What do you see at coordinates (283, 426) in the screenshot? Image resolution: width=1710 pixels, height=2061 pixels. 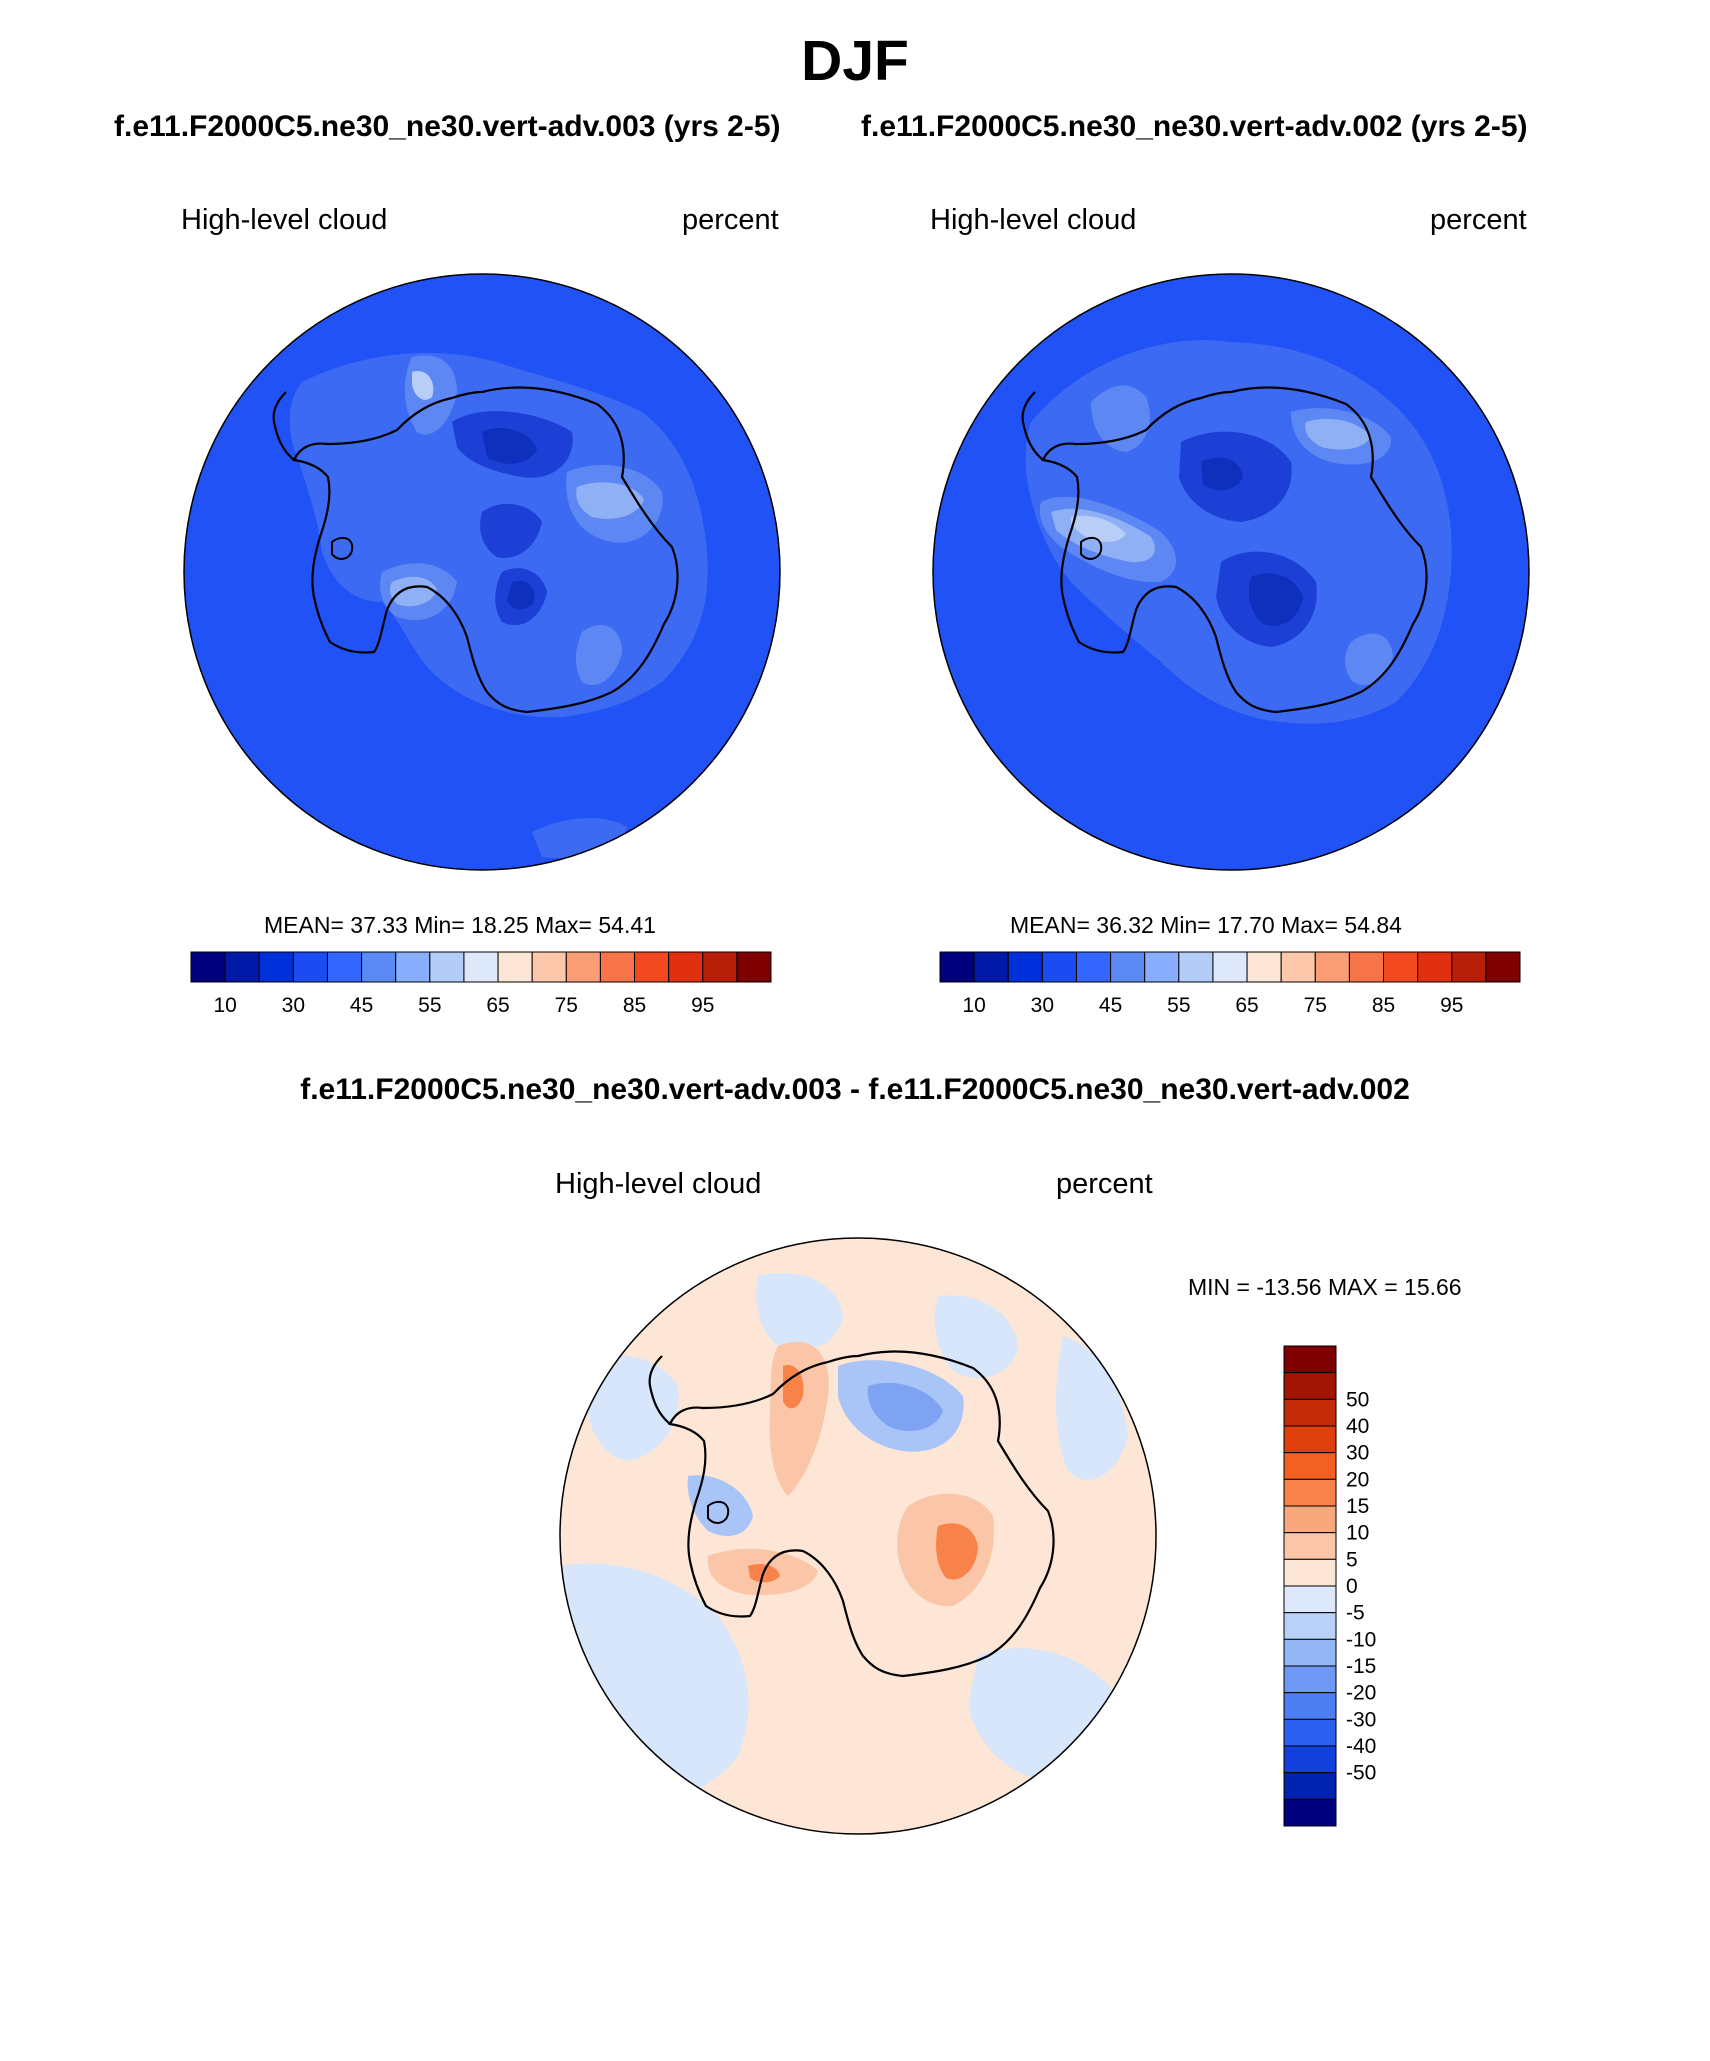 I see `panel1-map-peninsula-coast` at bounding box center [283, 426].